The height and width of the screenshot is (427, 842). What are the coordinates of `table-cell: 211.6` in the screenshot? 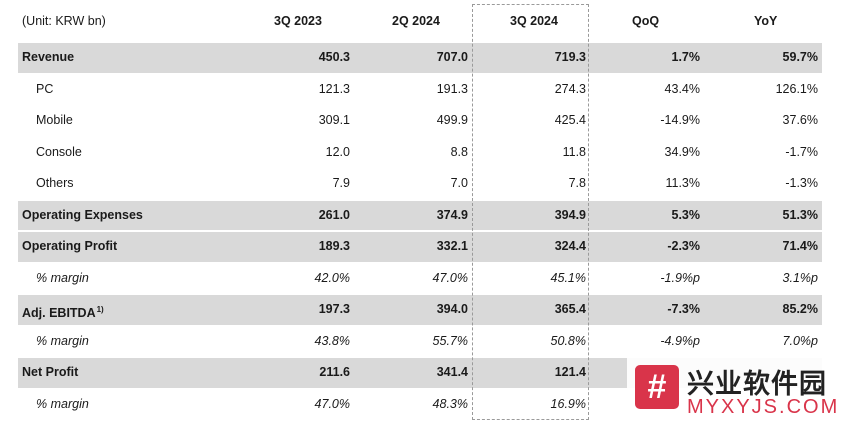 It's located at (334, 372).